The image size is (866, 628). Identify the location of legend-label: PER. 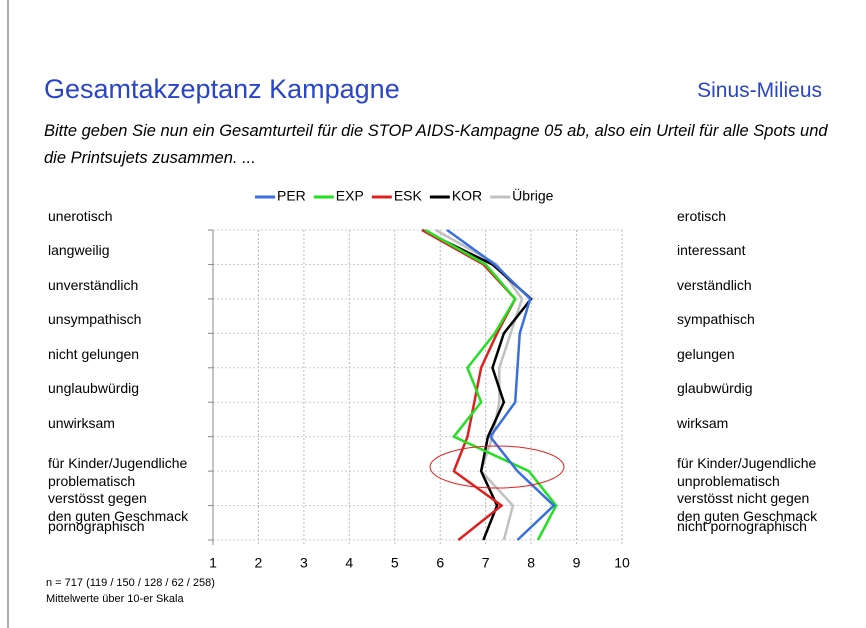
(291, 196).